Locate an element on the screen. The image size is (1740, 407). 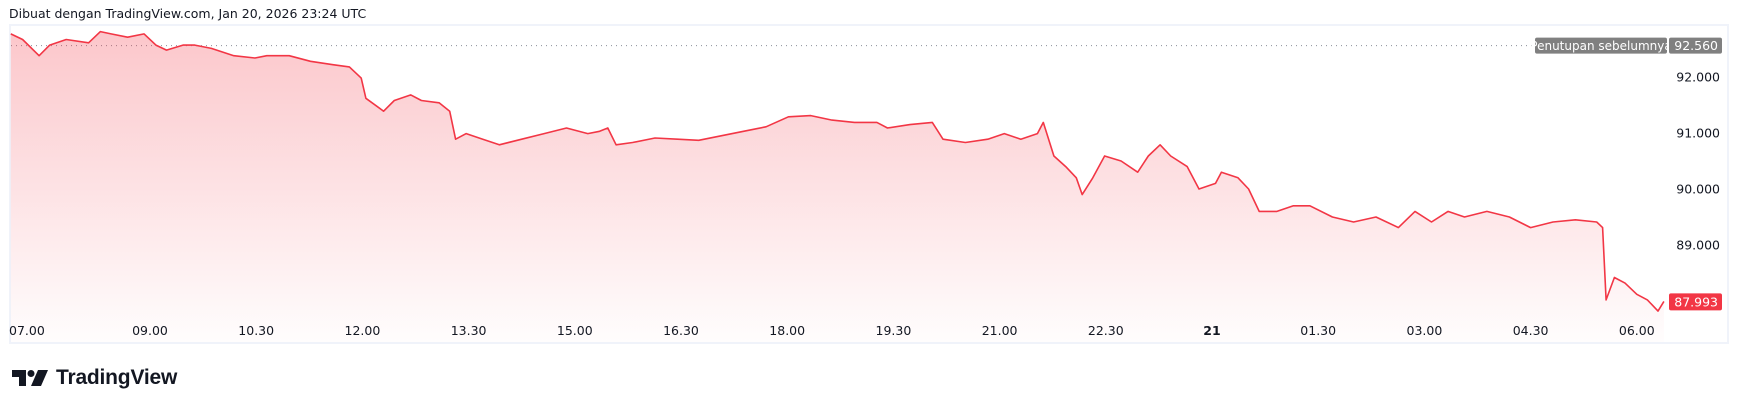
x-tick-label: 15.00 is located at coordinates (575, 330).